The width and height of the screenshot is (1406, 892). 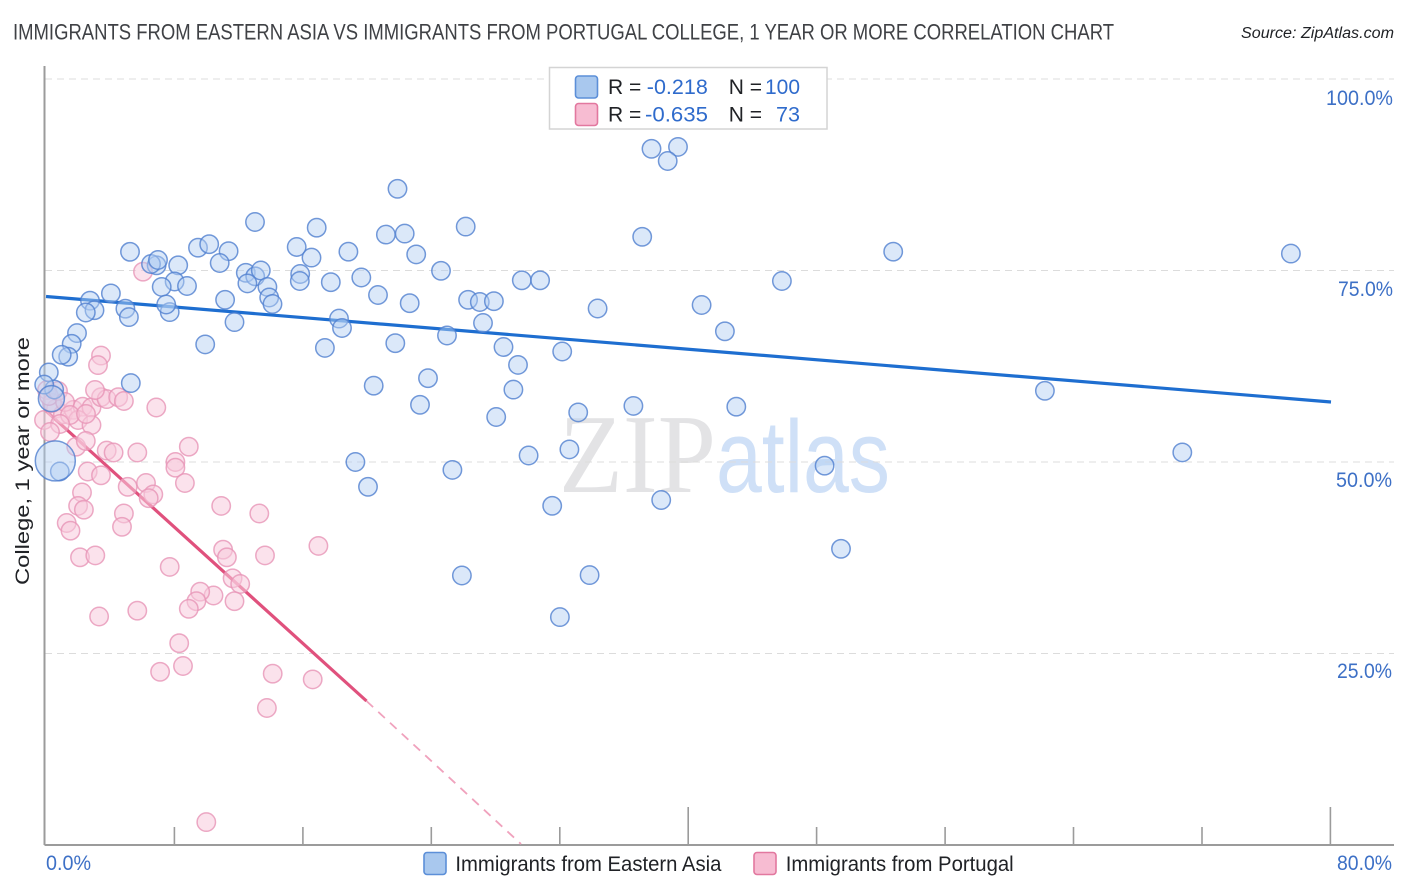 What do you see at coordinates (677, 87) in the screenshot?
I see `svg-text: -0.218` at bounding box center [677, 87].